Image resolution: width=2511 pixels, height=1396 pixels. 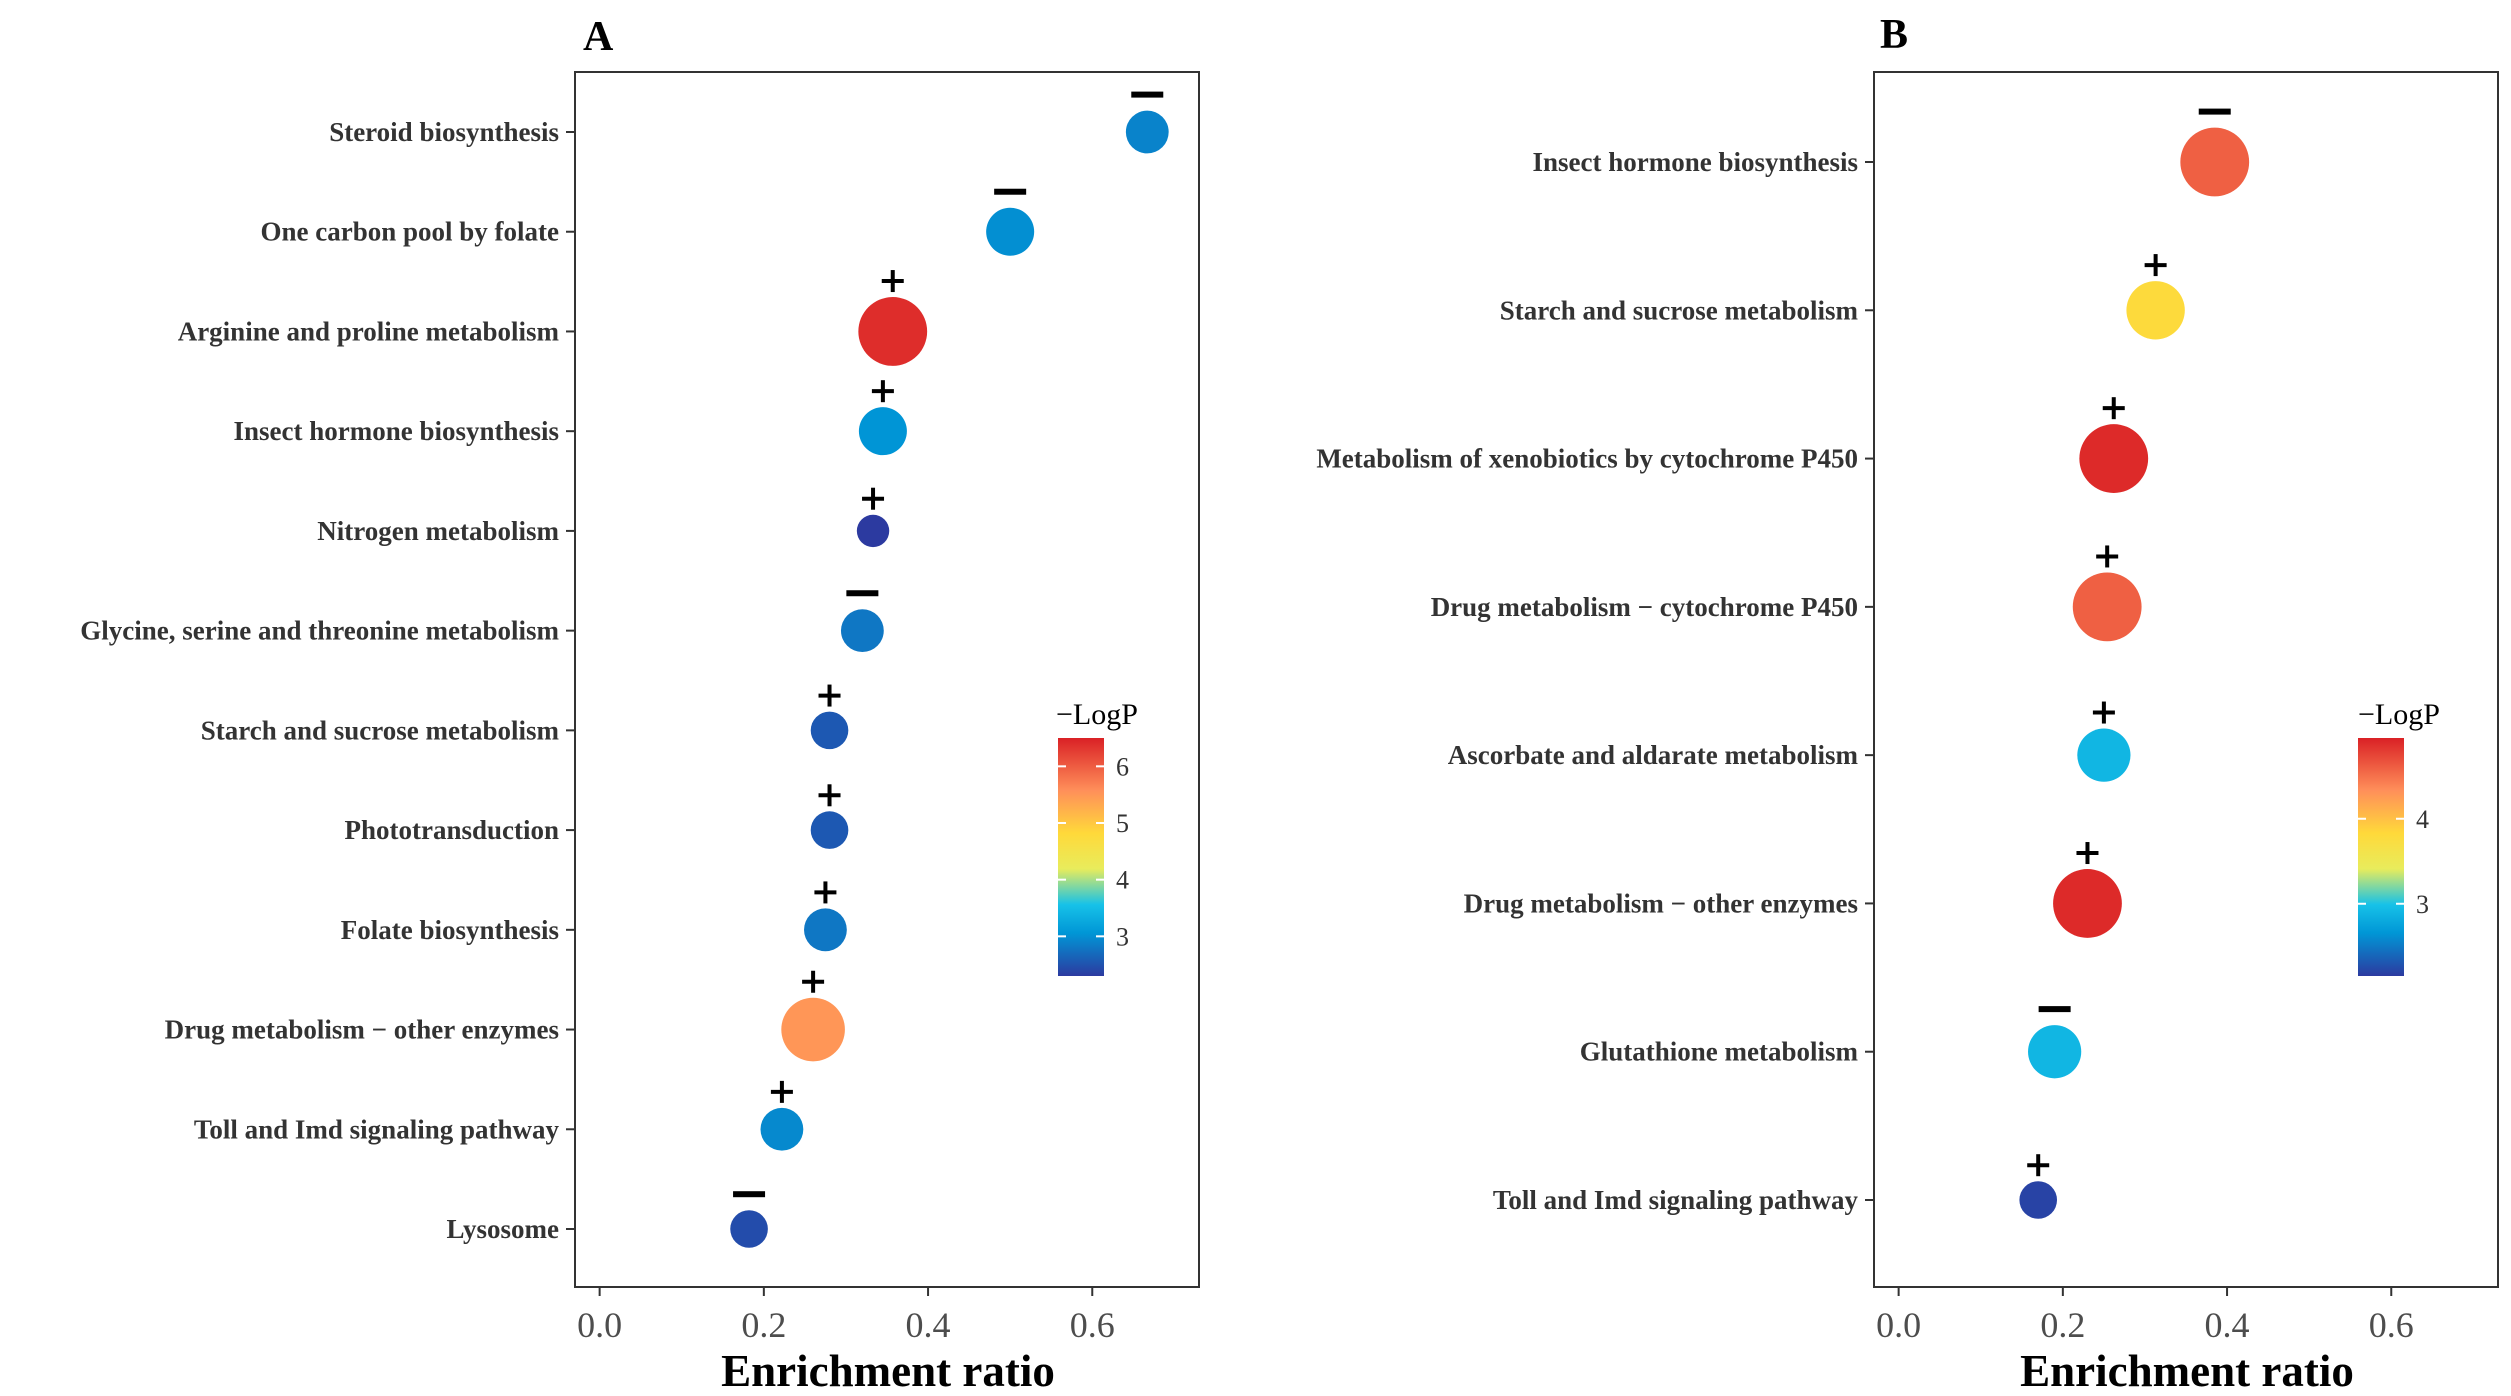 What do you see at coordinates (882, 431) in the screenshot?
I see `panel-a-point-insect-hormone-biosynthesis` at bounding box center [882, 431].